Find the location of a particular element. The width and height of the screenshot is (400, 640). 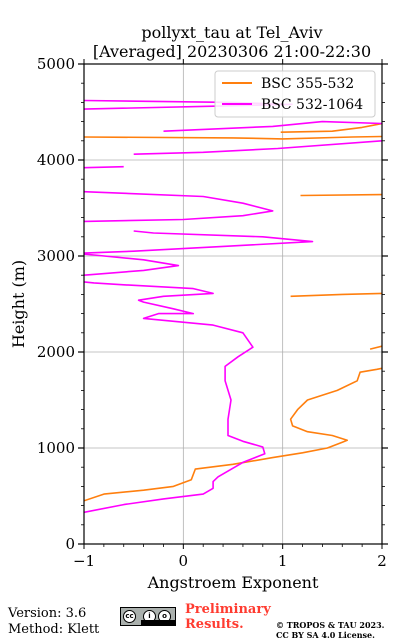

y-tick-label: 2000 is located at coordinates (56, 352).